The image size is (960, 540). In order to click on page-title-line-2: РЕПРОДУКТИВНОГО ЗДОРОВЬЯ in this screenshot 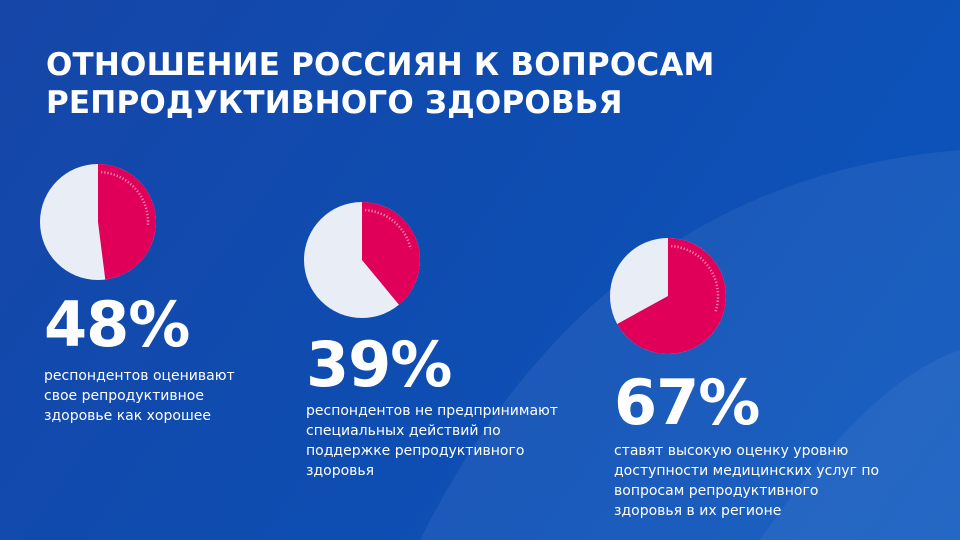, I will do `click(334, 103)`.